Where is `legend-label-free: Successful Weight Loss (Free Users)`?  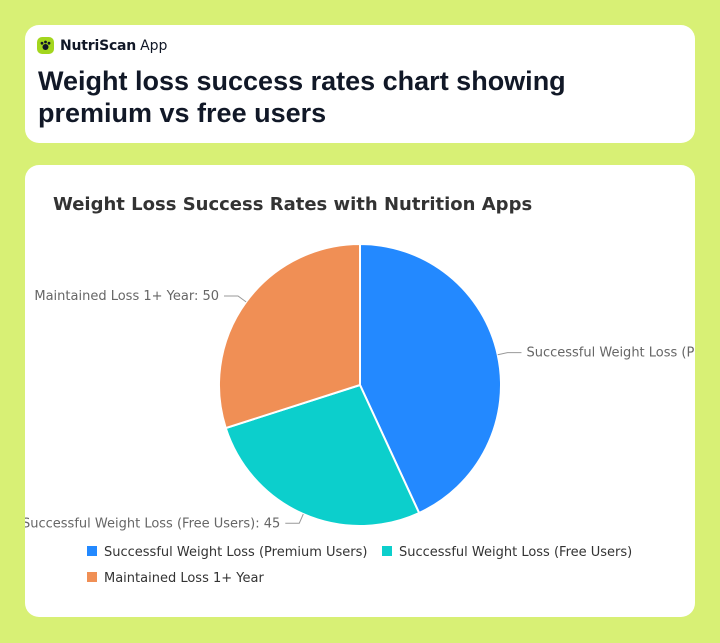
legend-label-free: Successful Weight Loss (Free Users) is located at coordinates (515, 552).